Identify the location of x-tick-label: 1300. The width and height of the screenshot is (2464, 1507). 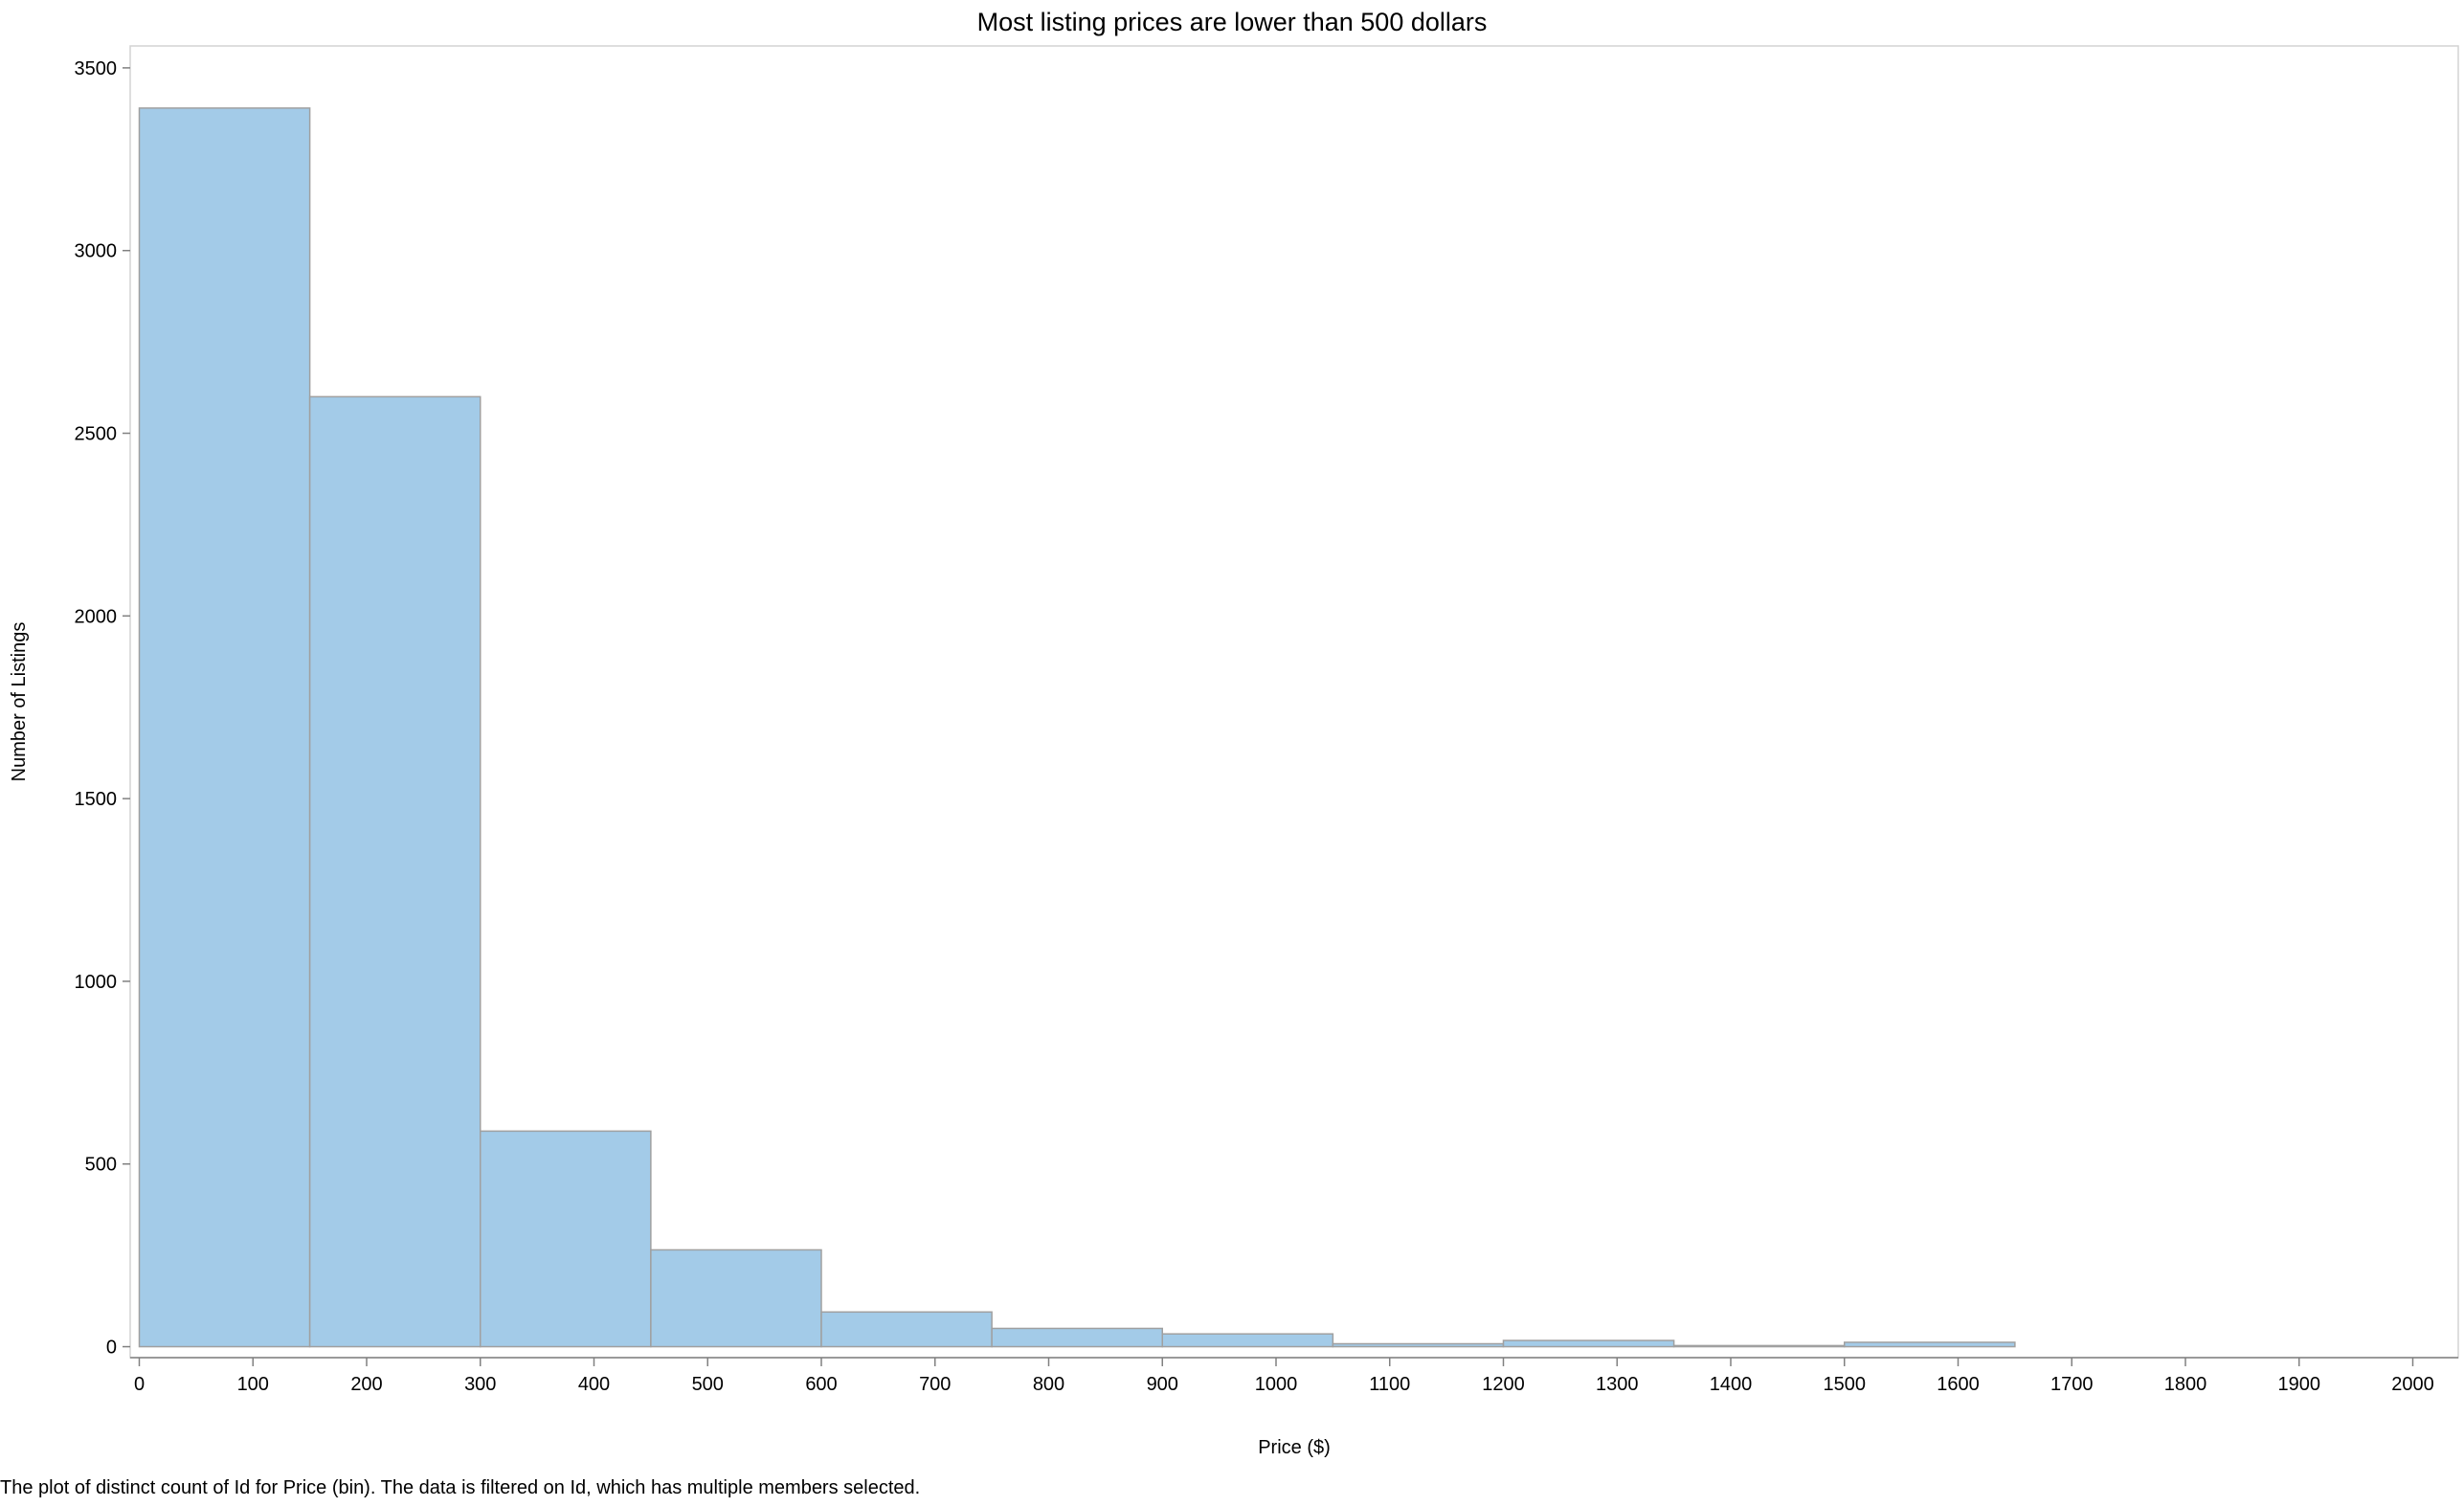
(1618, 1384).